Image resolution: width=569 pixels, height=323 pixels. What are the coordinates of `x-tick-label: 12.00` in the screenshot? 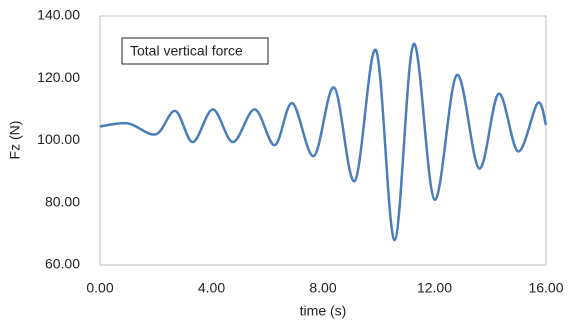 It's located at (434, 288).